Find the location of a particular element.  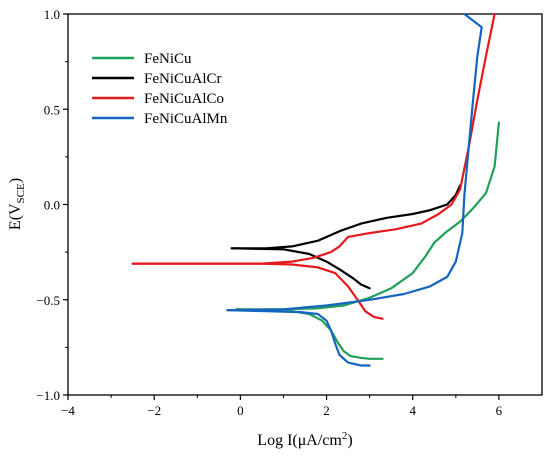

series-line-fenicualcr-cathodic is located at coordinates (300, 268).